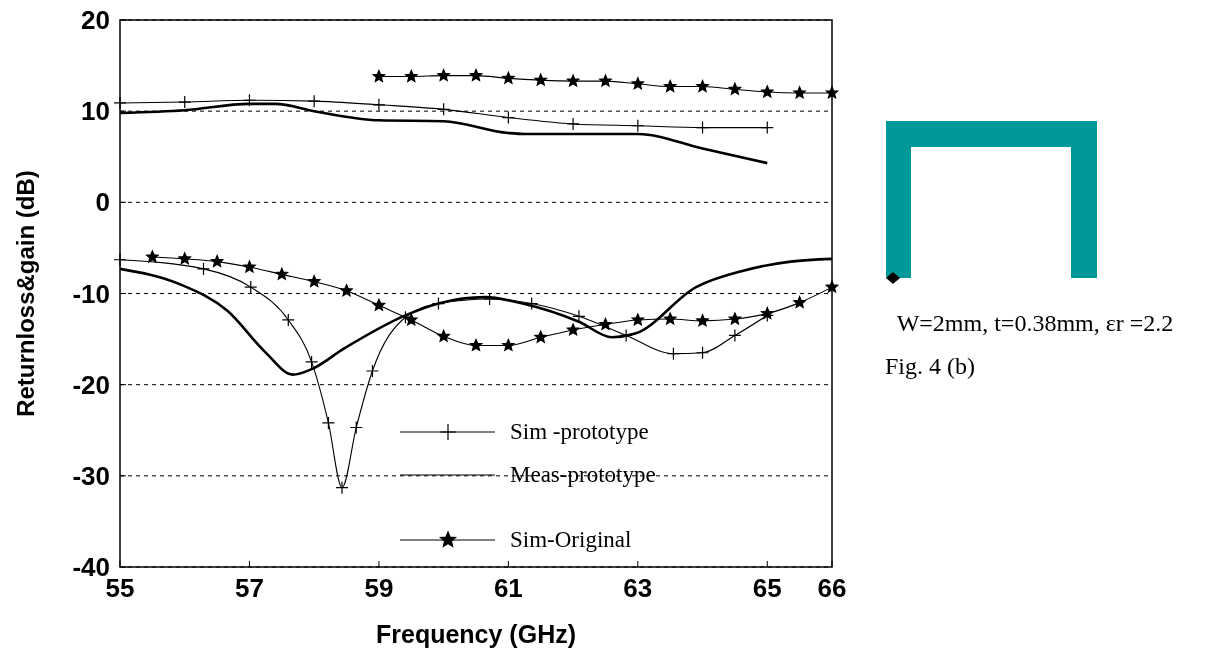  Describe the element at coordinates (379, 588) in the screenshot. I see `x-tick-label: 59` at that location.